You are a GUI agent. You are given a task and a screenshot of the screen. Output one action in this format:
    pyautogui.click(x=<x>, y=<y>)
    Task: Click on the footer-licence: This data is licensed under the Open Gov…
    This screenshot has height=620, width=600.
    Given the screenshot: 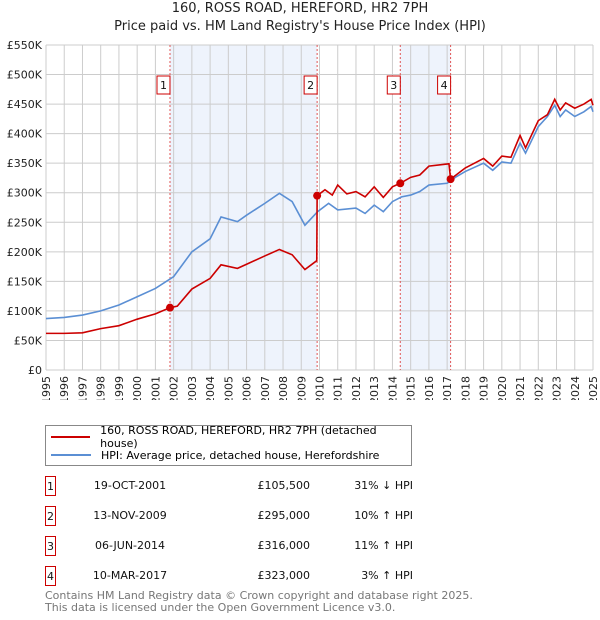 What is the action you would take?
    pyautogui.click(x=220, y=607)
    